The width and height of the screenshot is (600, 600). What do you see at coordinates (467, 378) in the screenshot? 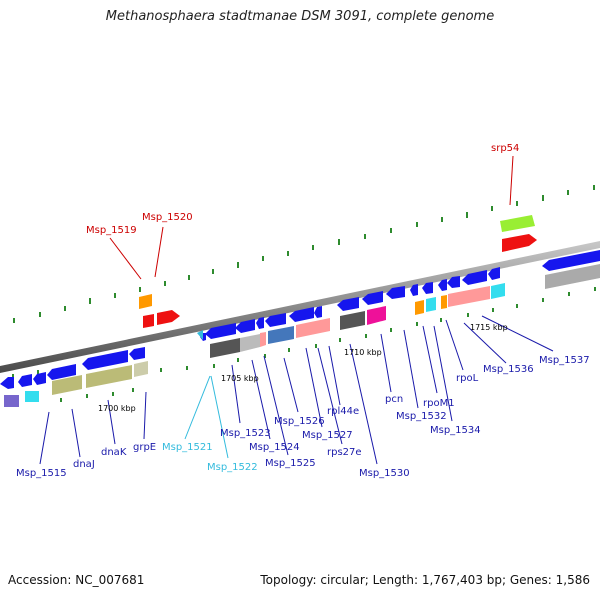
I see `label-rpoL: rpoL` at bounding box center [467, 378].